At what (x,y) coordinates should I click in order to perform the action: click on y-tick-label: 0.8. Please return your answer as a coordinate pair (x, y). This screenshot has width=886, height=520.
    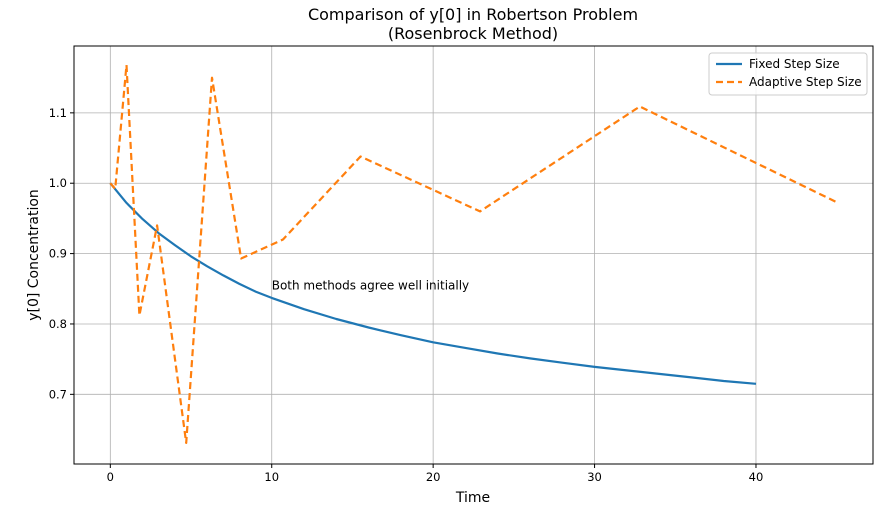
    Looking at the image, I should click on (58, 324).